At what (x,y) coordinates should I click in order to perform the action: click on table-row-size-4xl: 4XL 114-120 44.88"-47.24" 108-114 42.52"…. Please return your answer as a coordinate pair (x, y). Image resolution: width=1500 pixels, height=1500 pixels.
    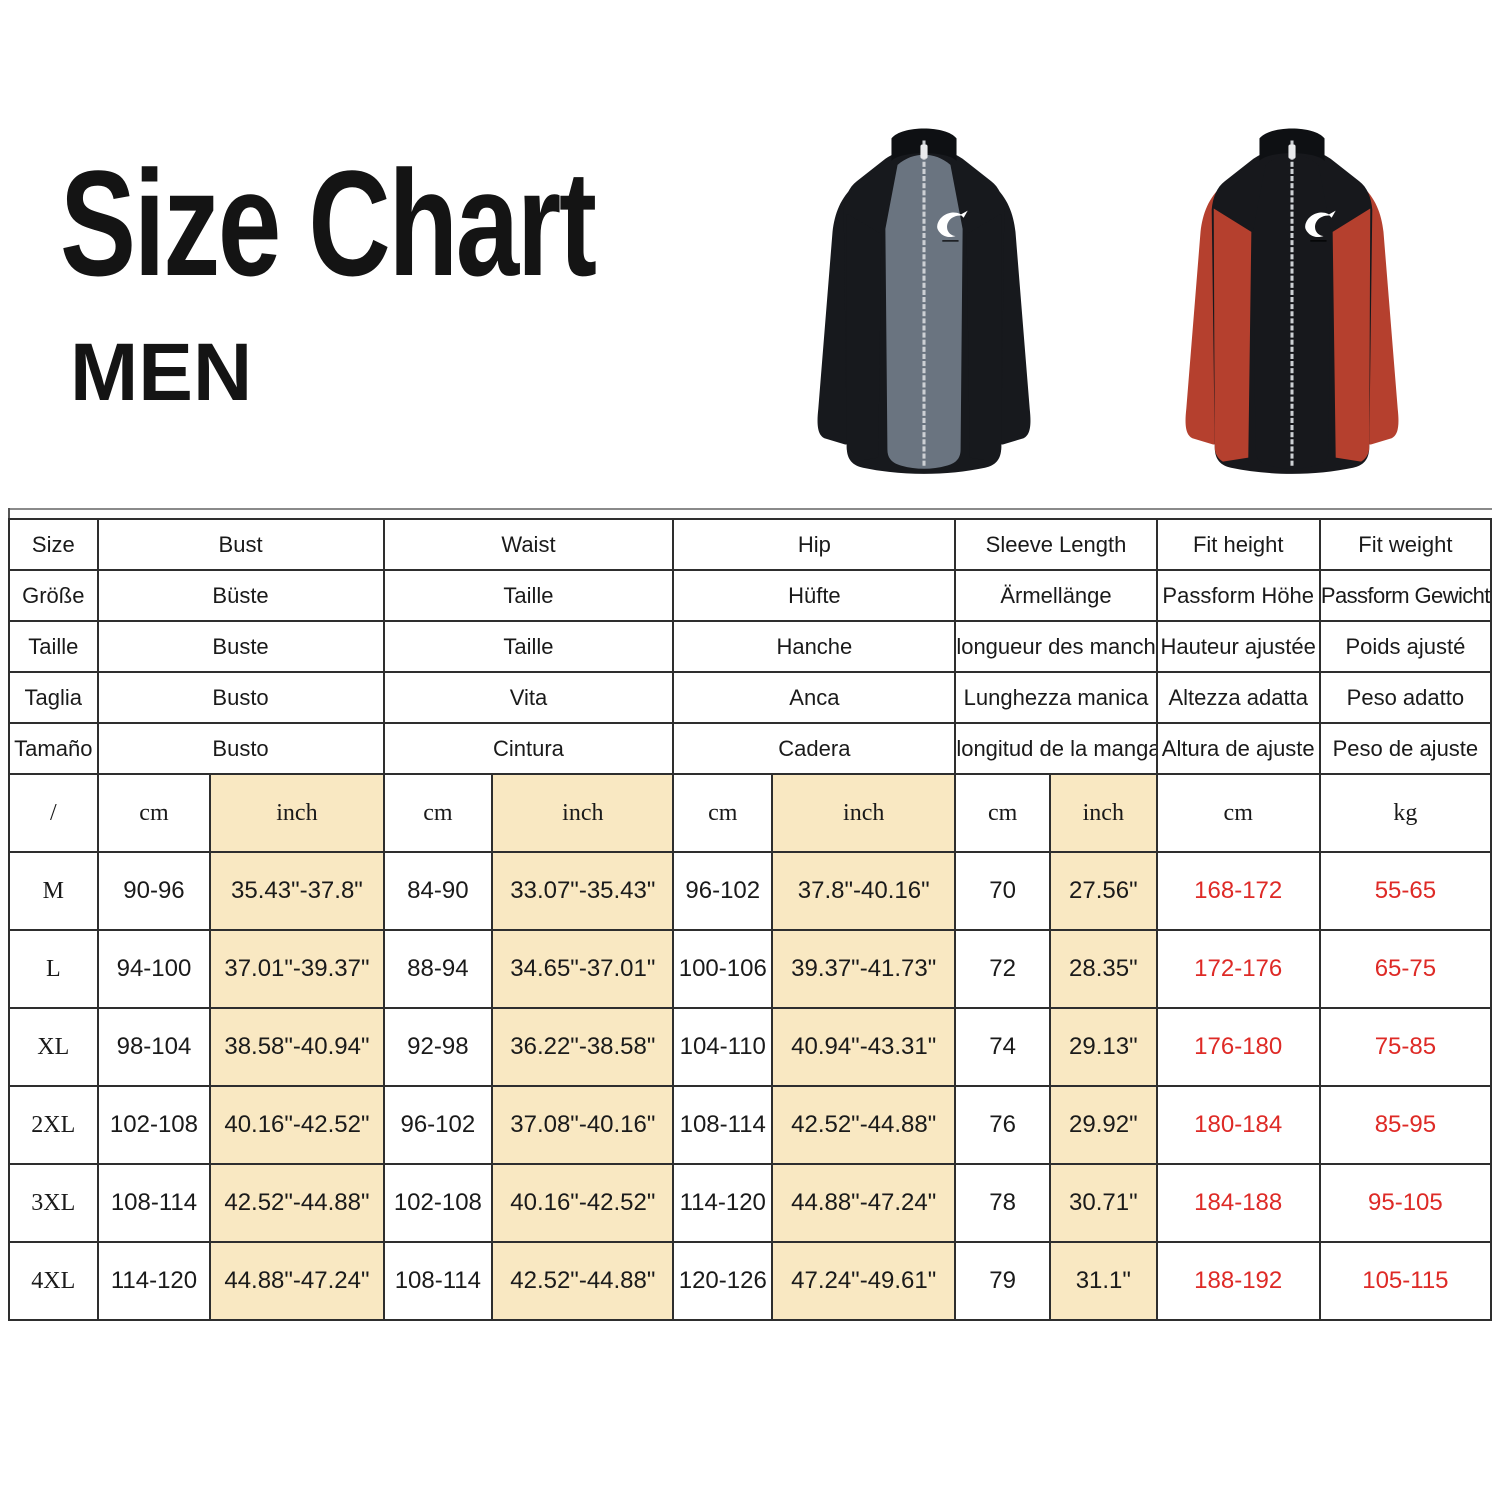
    Looking at the image, I should click on (750, 1281).